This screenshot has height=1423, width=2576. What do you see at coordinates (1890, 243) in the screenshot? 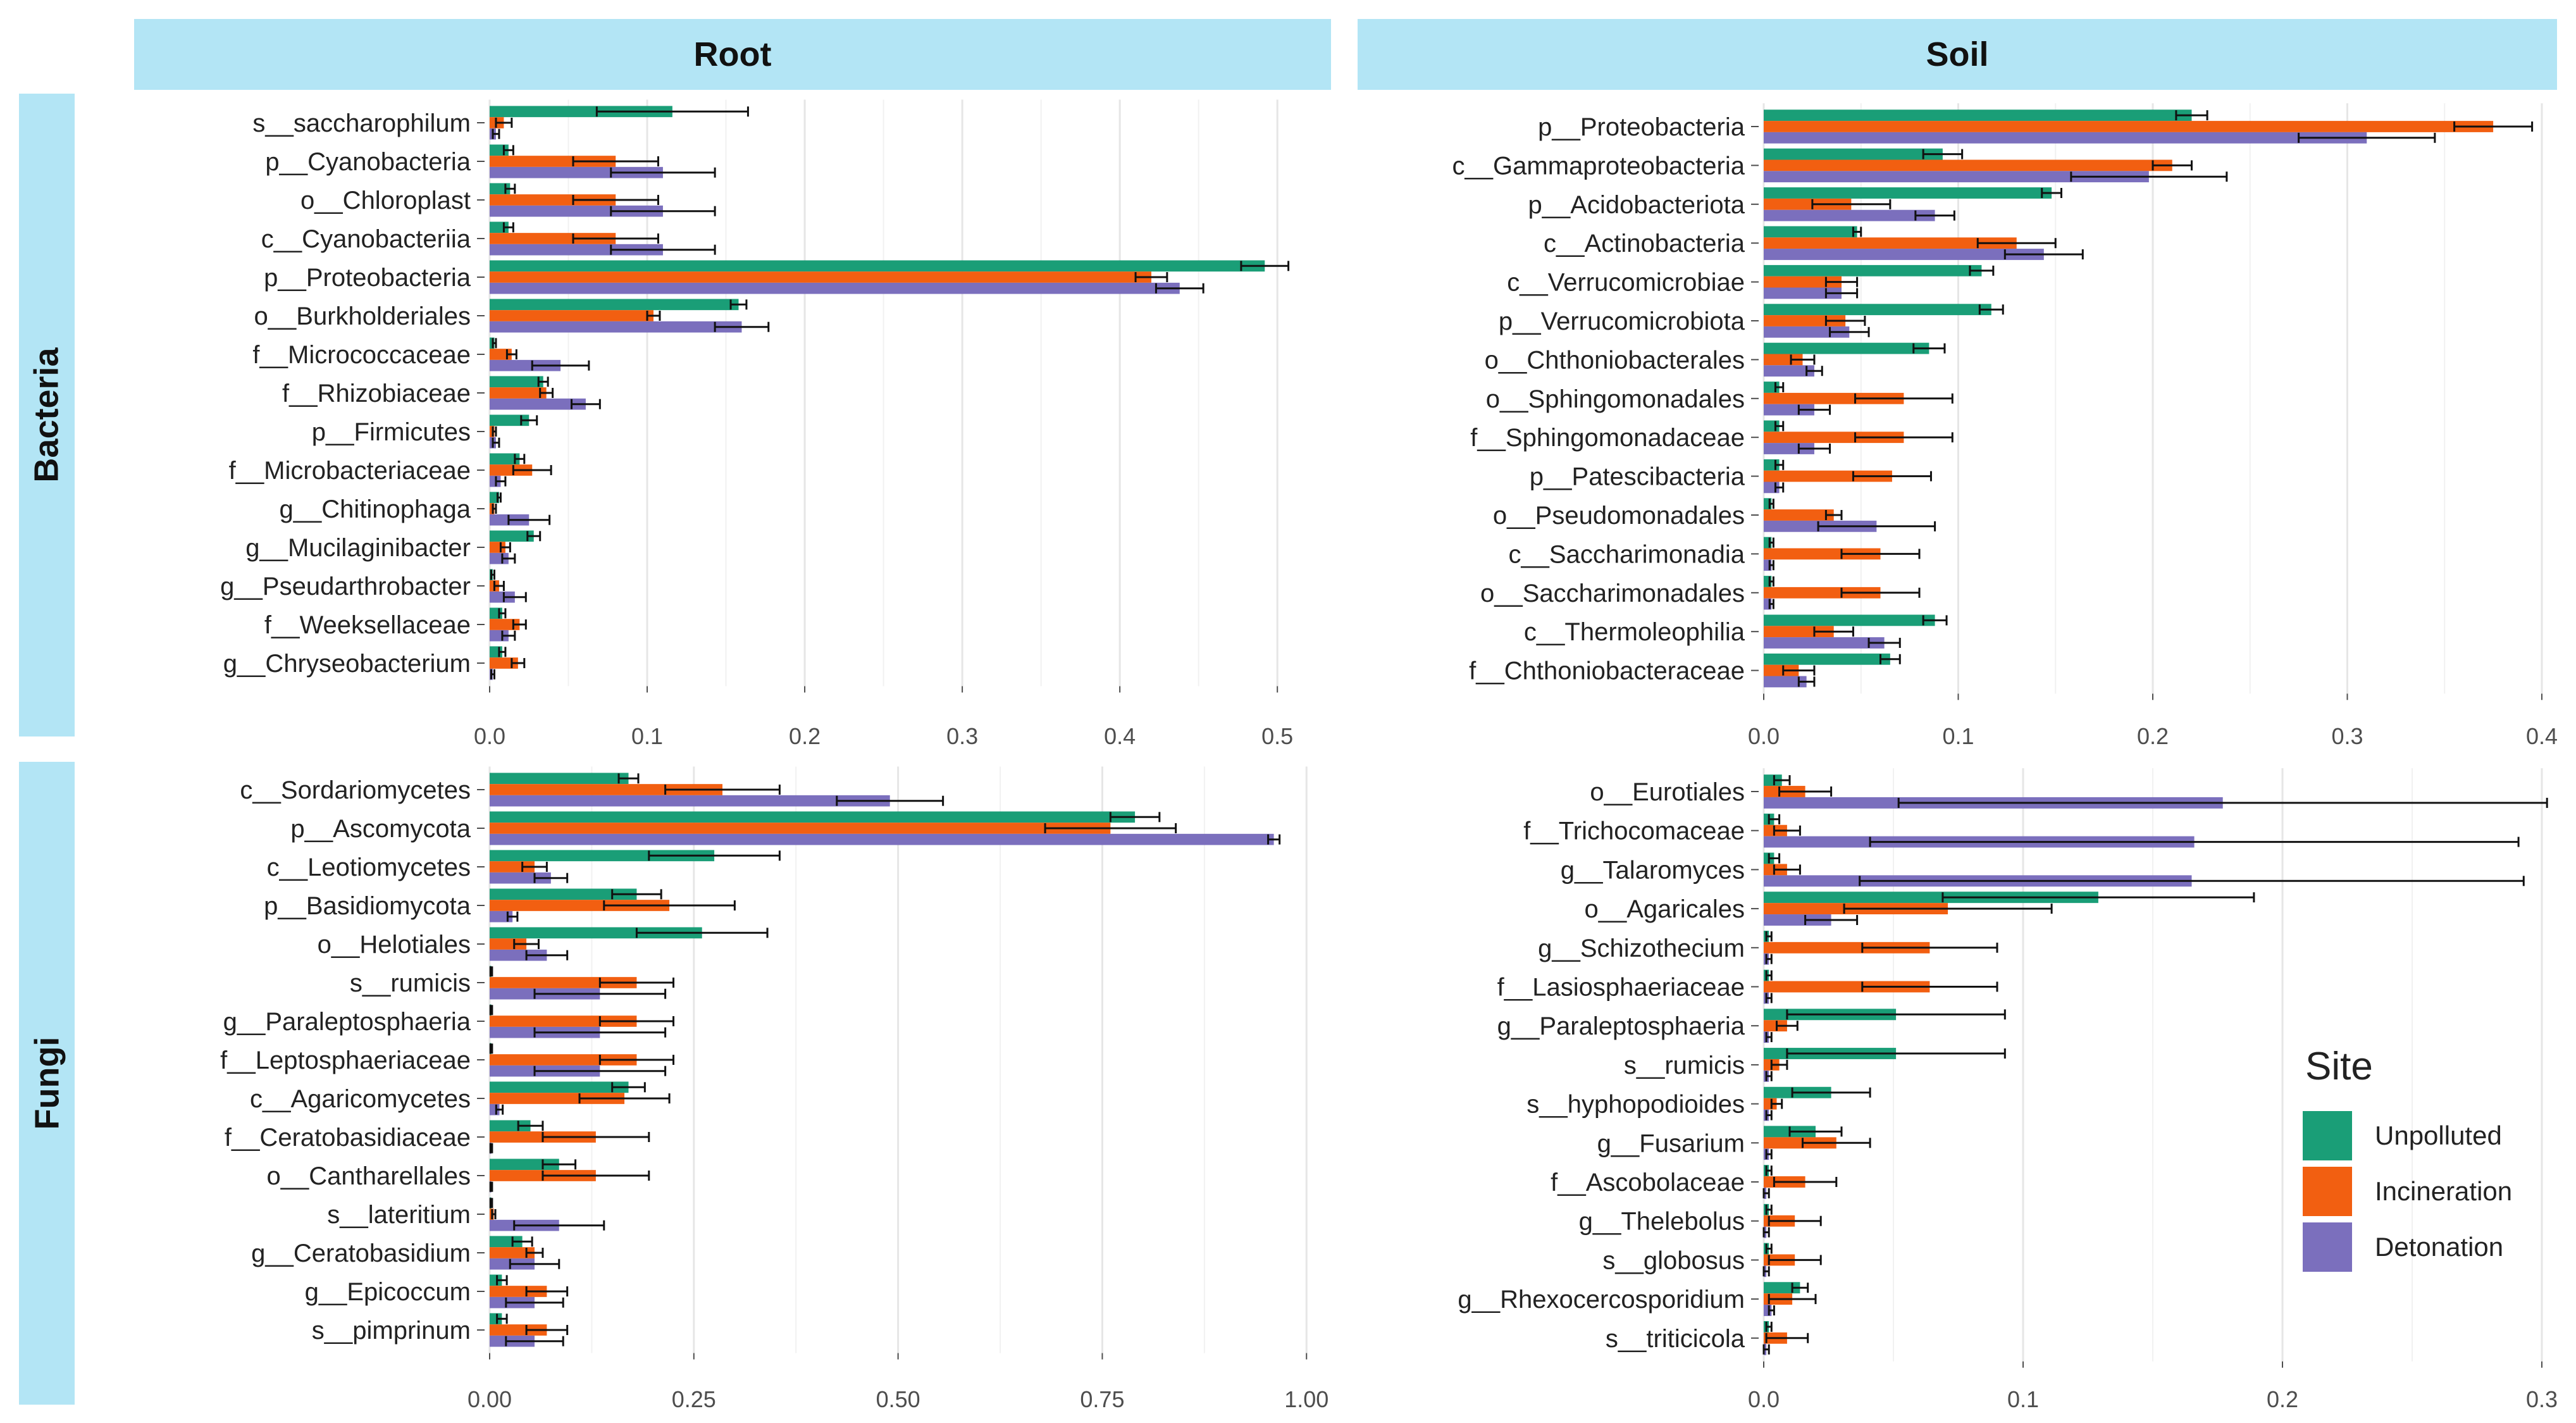
I see `bar-incineration-c-actinobacteria` at bounding box center [1890, 243].